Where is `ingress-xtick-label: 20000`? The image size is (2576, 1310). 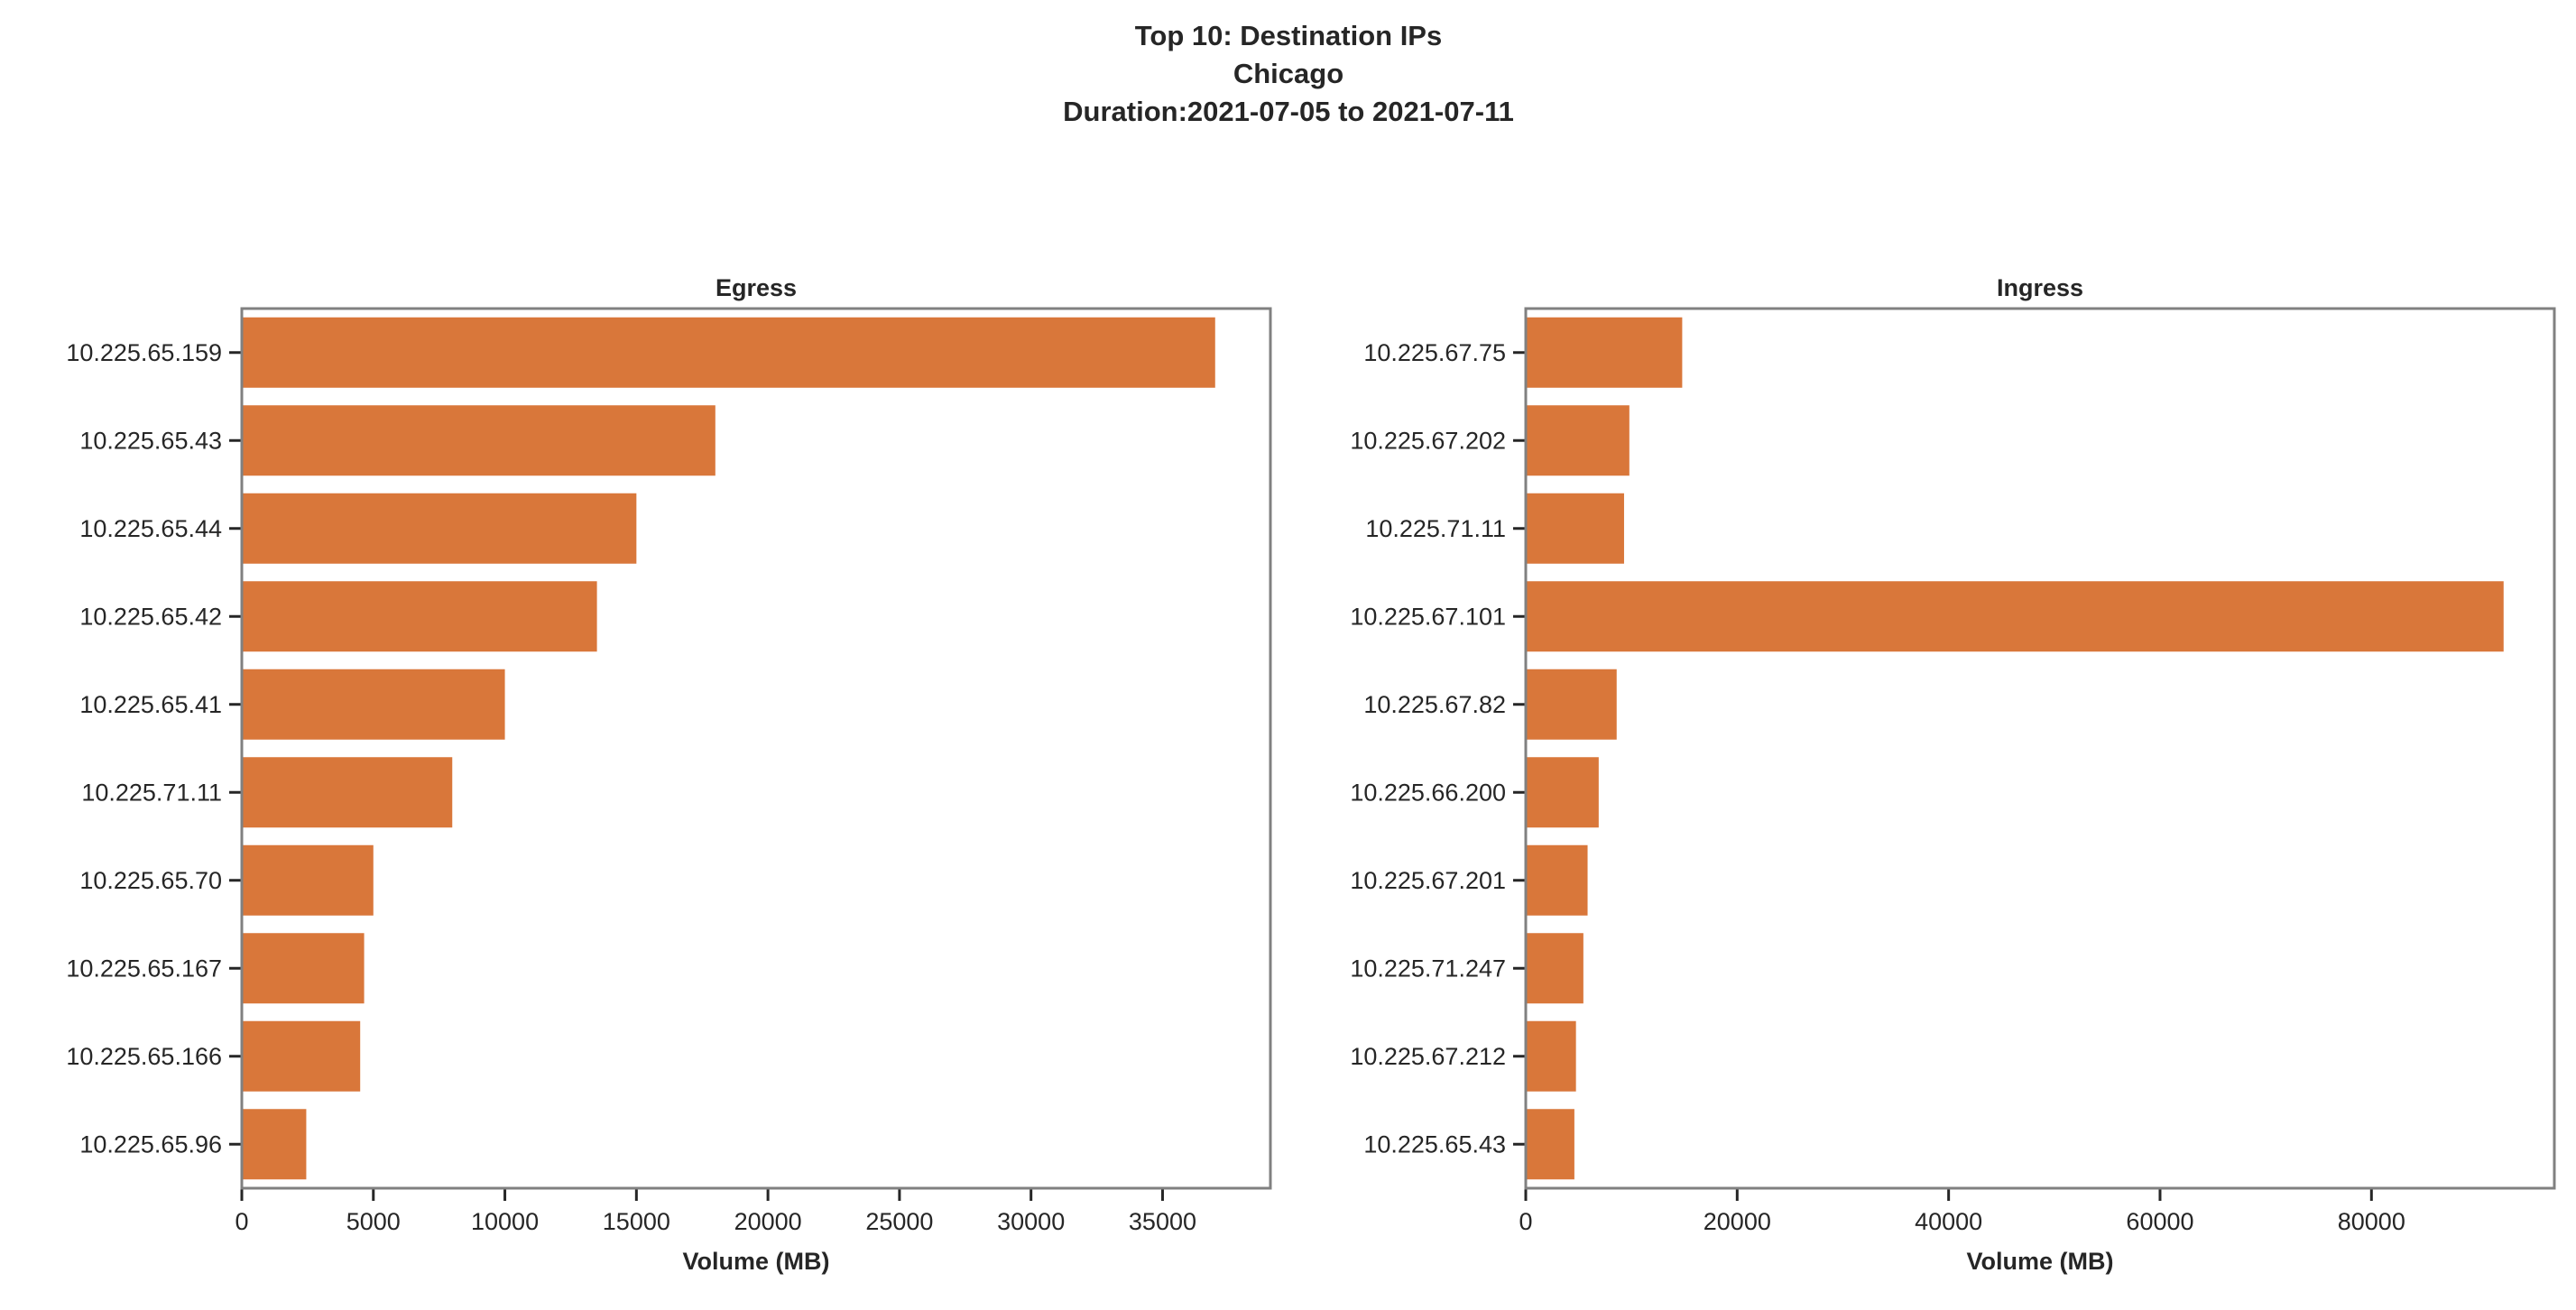 ingress-xtick-label: 20000 is located at coordinates (1737, 1221).